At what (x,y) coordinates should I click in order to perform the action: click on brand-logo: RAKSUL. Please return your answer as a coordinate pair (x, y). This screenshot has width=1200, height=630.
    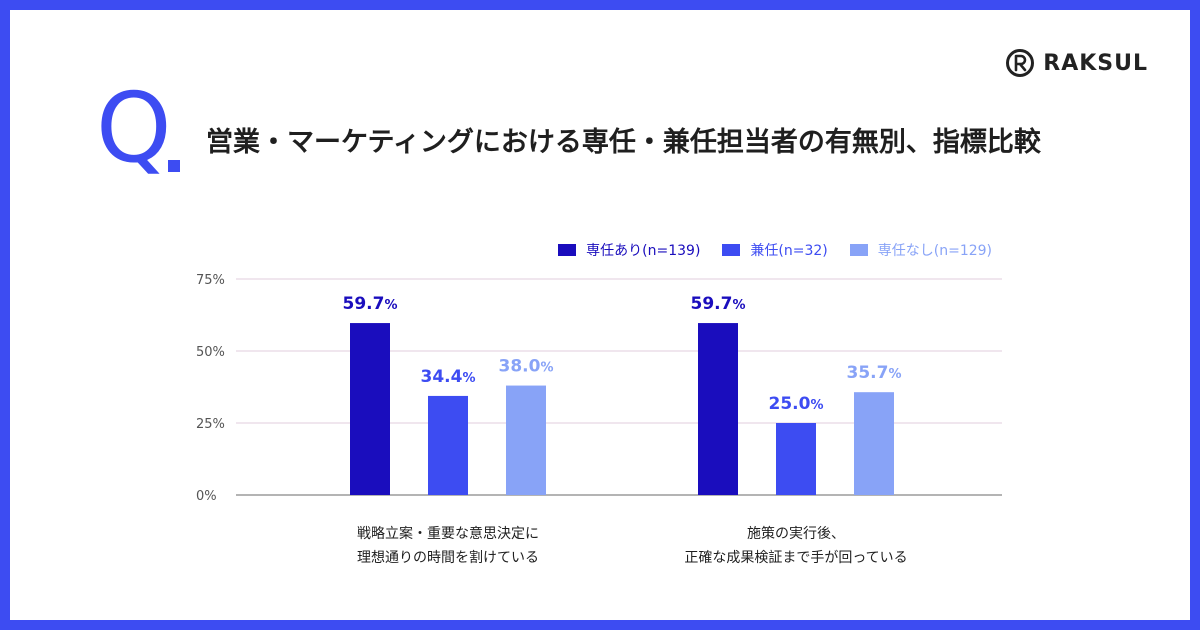
    Looking at the image, I should click on (1076, 63).